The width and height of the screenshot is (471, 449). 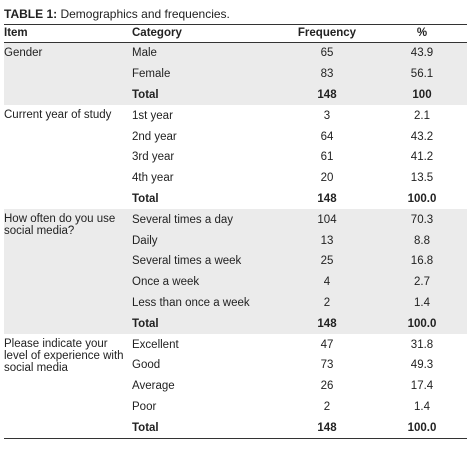 I want to click on caption-label: TABLE 1:, so click(x=31, y=14).